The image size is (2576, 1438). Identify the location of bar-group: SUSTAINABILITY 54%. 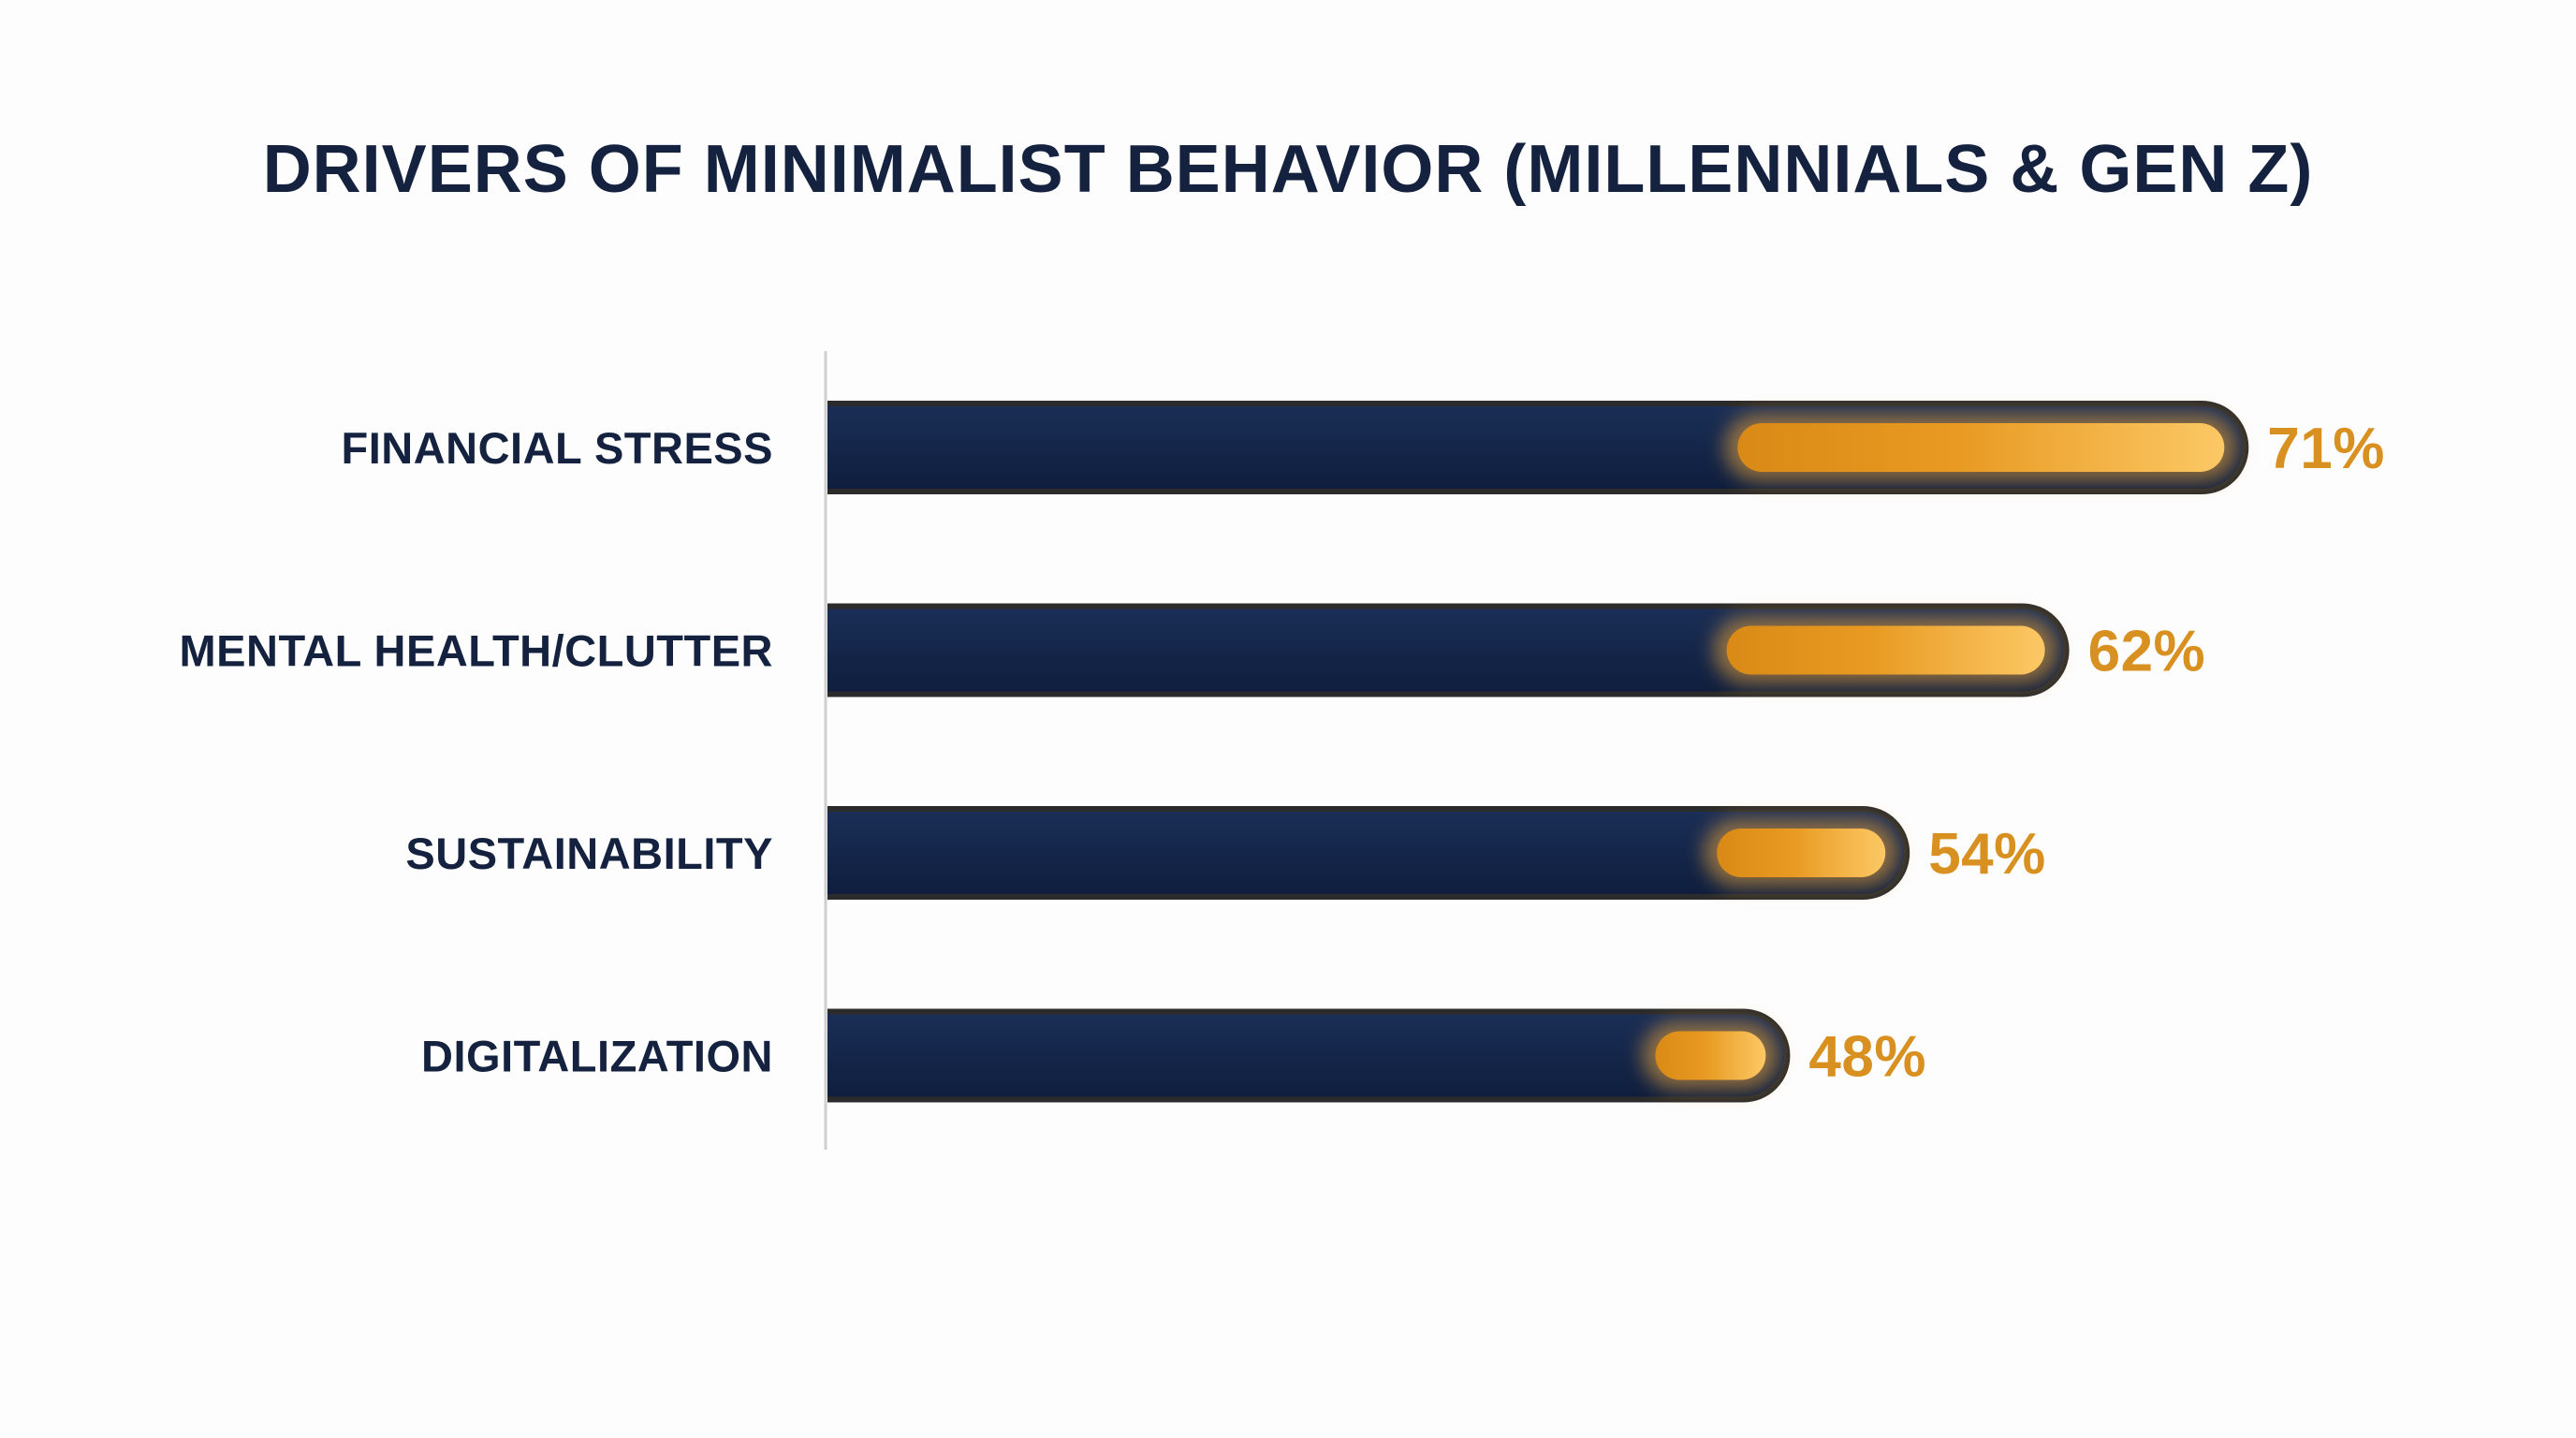
(1225, 853).